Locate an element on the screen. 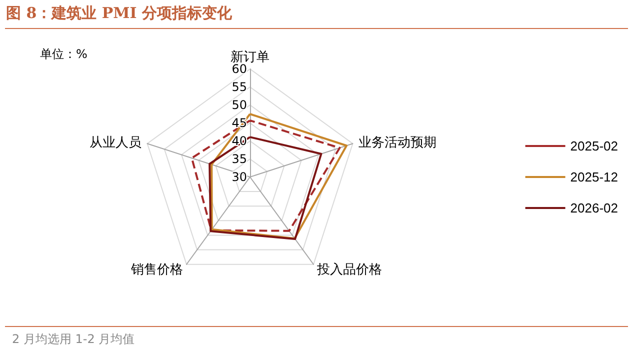  spoke-label: 投入品价格 is located at coordinates (349, 269).